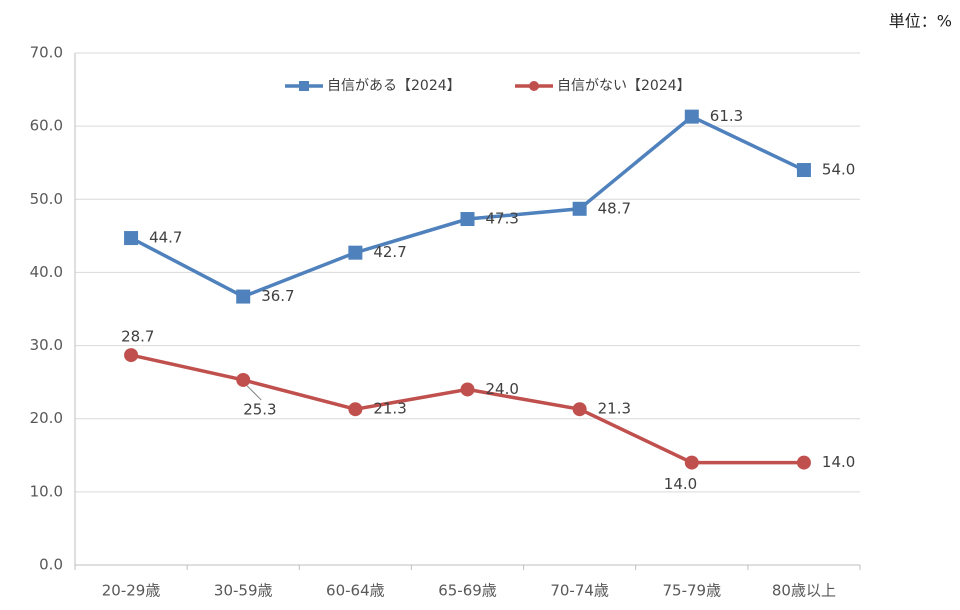 Image resolution: width=960 pixels, height=610 pixels. What do you see at coordinates (46, 53) in the screenshot?
I see `y-tick-label: 70.0` at bounding box center [46, 53].